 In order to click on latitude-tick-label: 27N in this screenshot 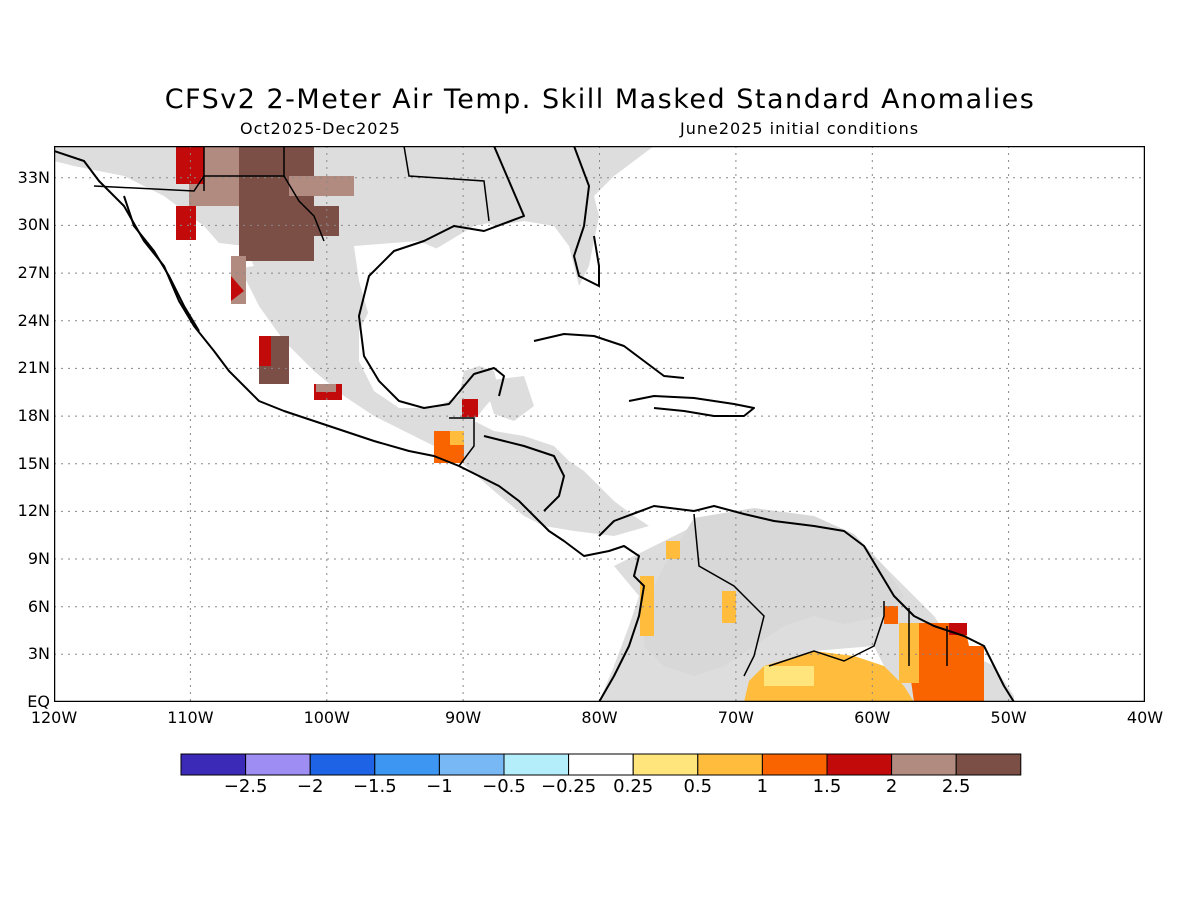, I will do `click(33, 273)`.